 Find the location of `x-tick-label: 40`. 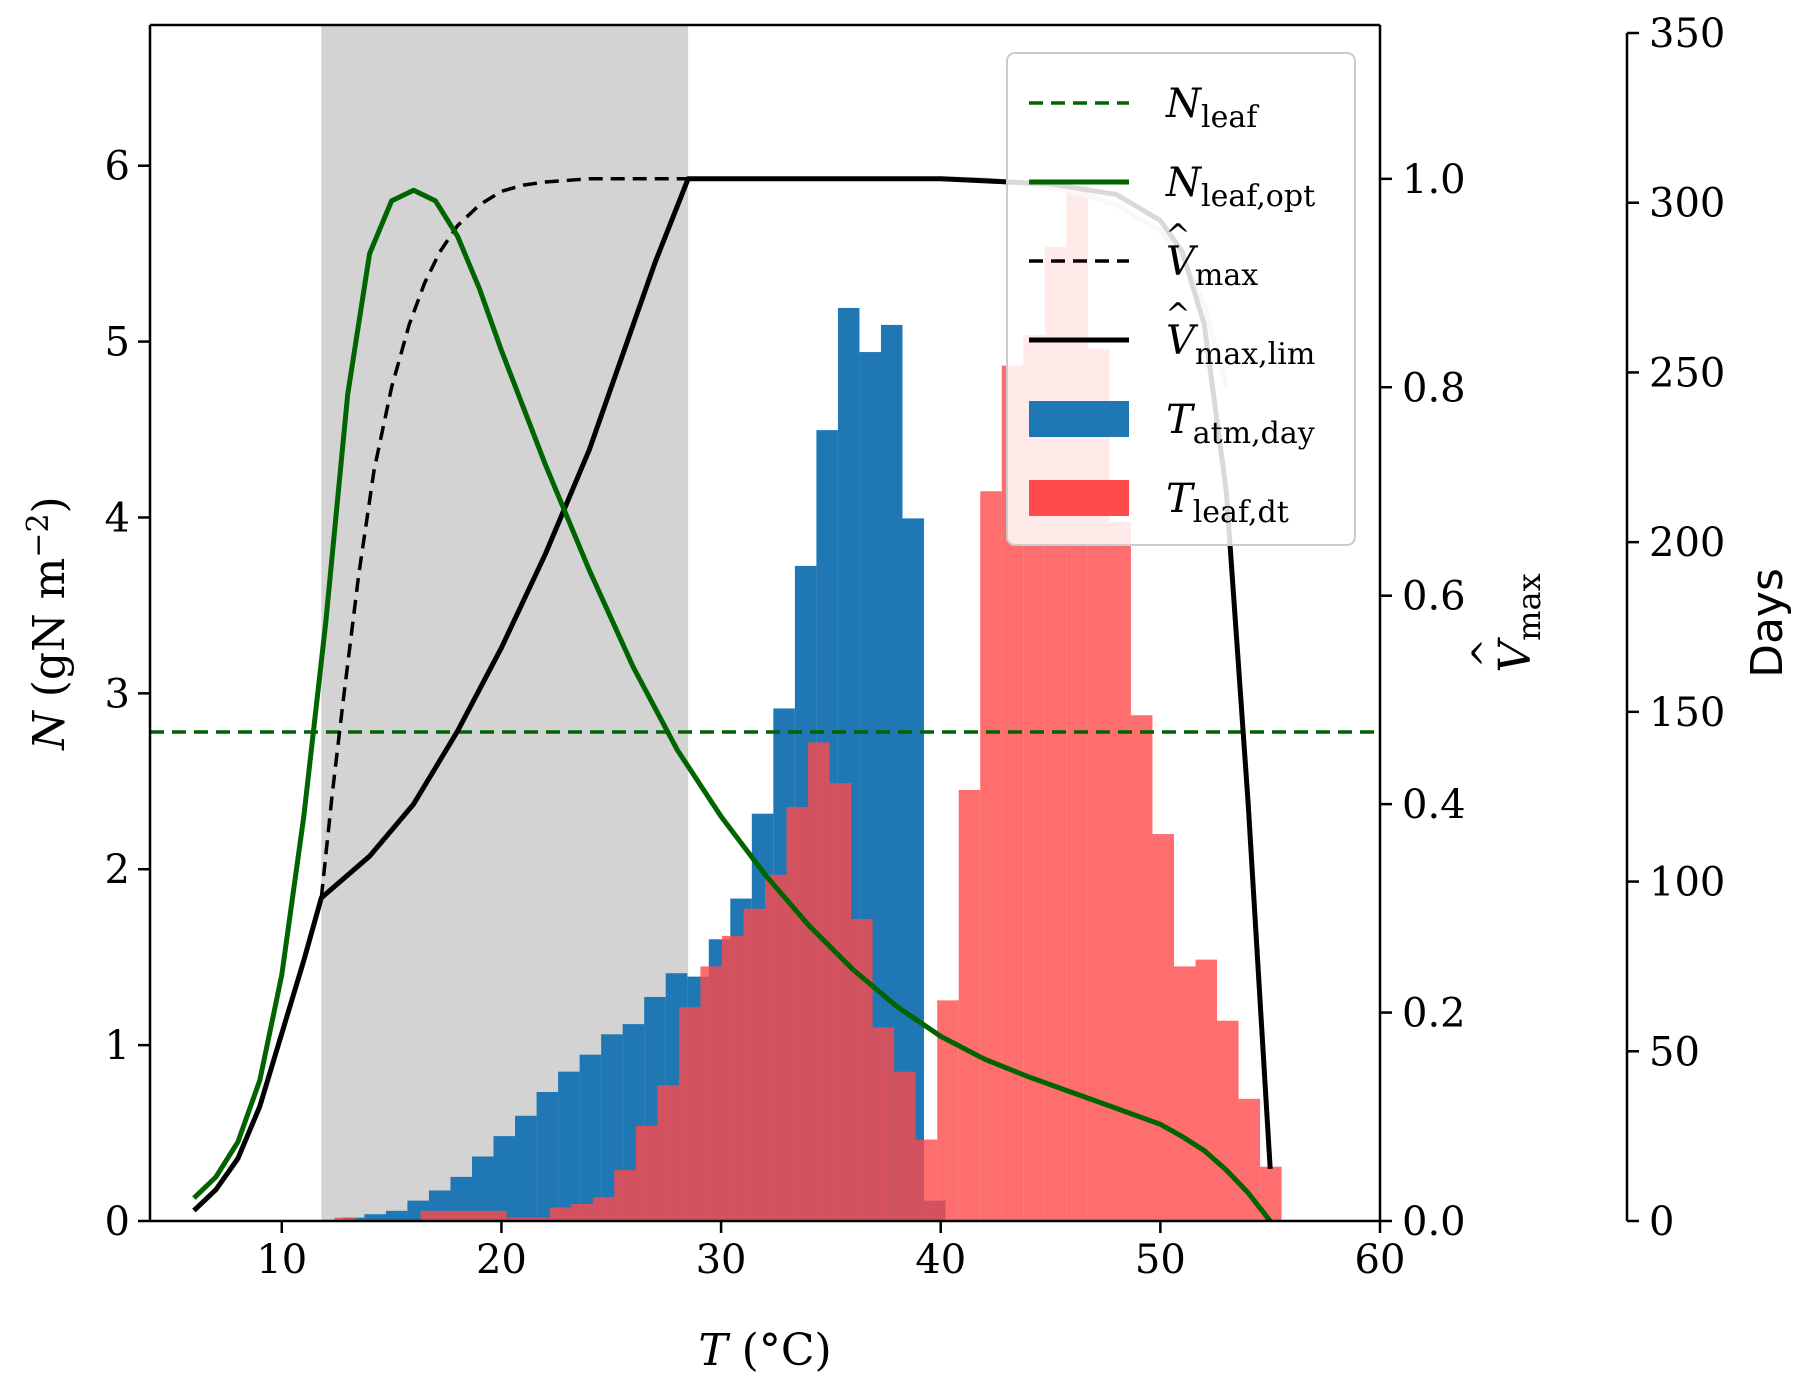

x-tick-label: 40 is located at coordinates (940, 1260).